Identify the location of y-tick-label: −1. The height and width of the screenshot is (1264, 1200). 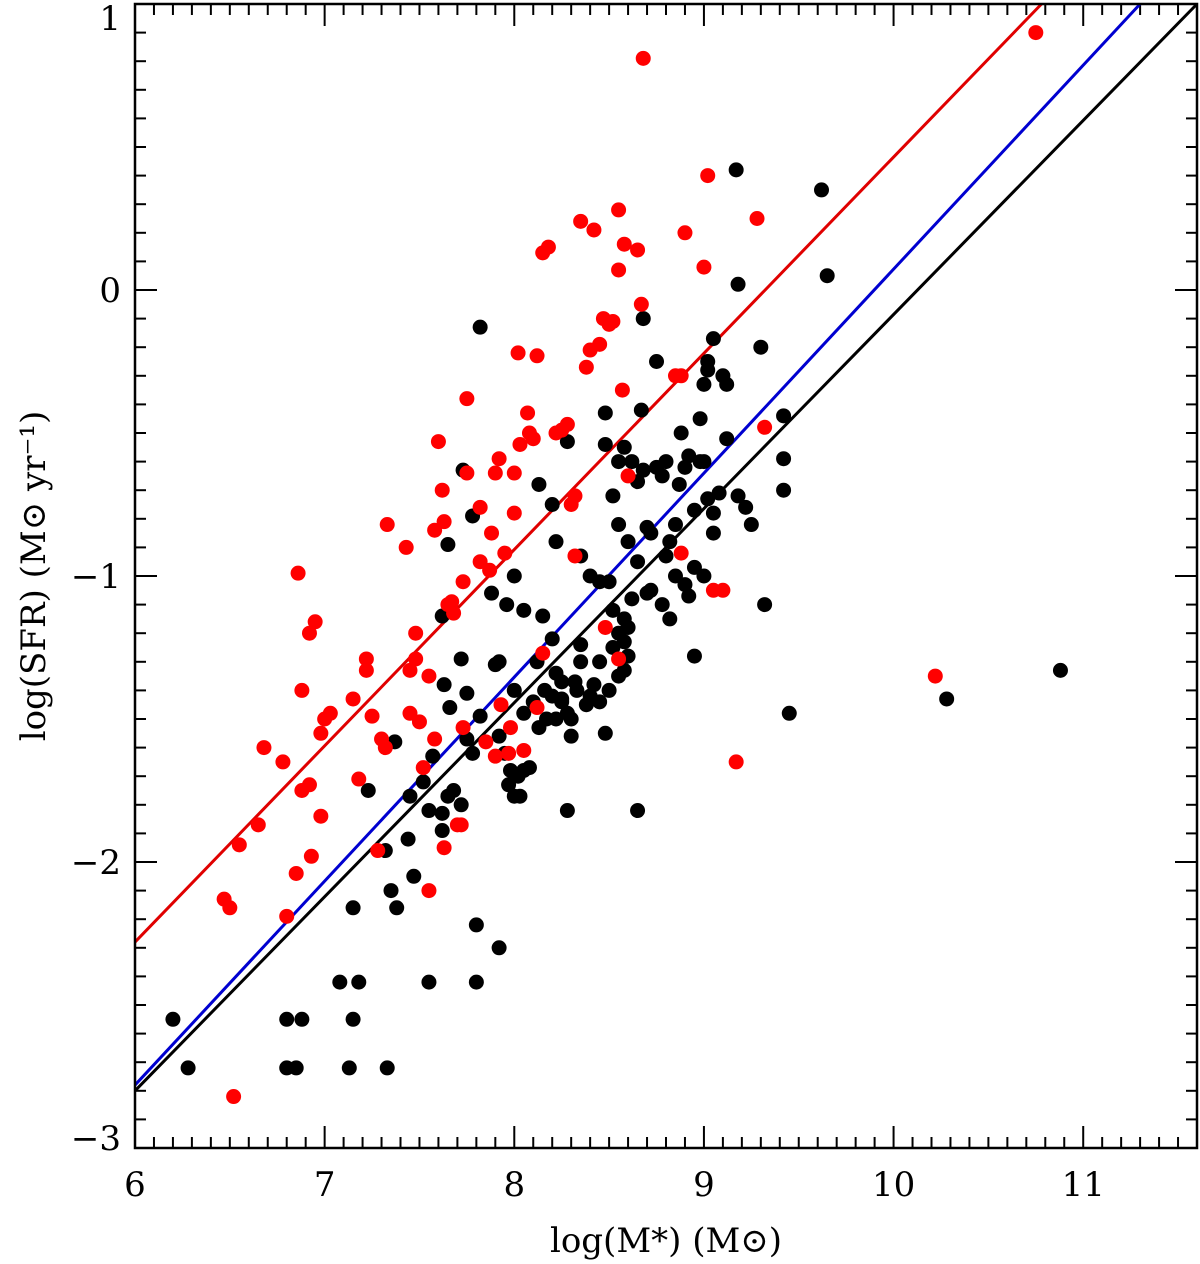
(96, 577).